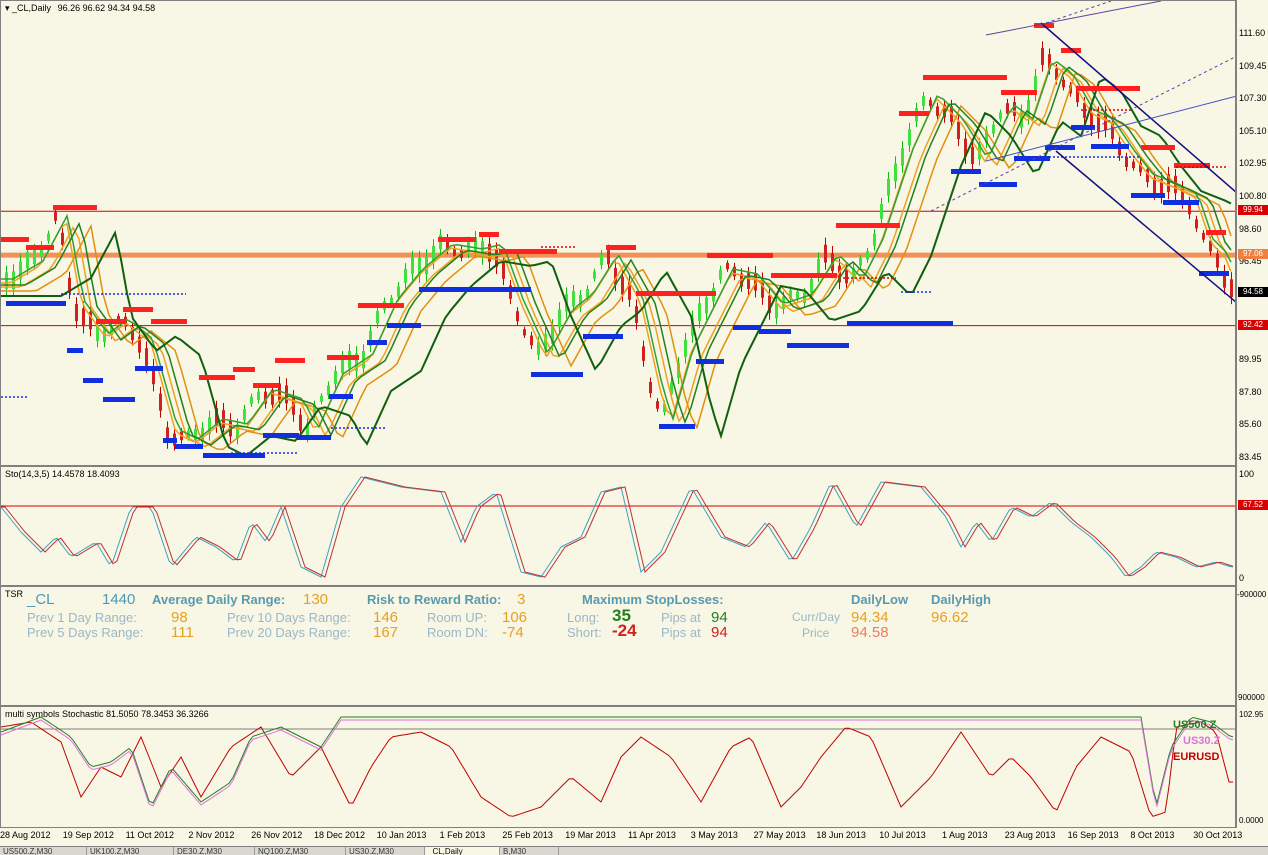  What do you see at coordinates (617, 760) in the screenshot?
I see `us500-stochastic-line` at bounding box center [617, 760].